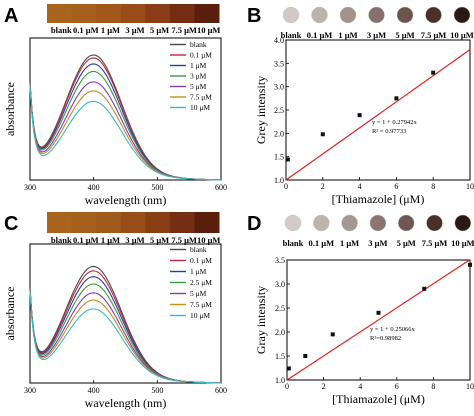 The width and height of the screenshot is (474, 416). I want to click on legend-label: 7.5 μM, so click(201, 97).